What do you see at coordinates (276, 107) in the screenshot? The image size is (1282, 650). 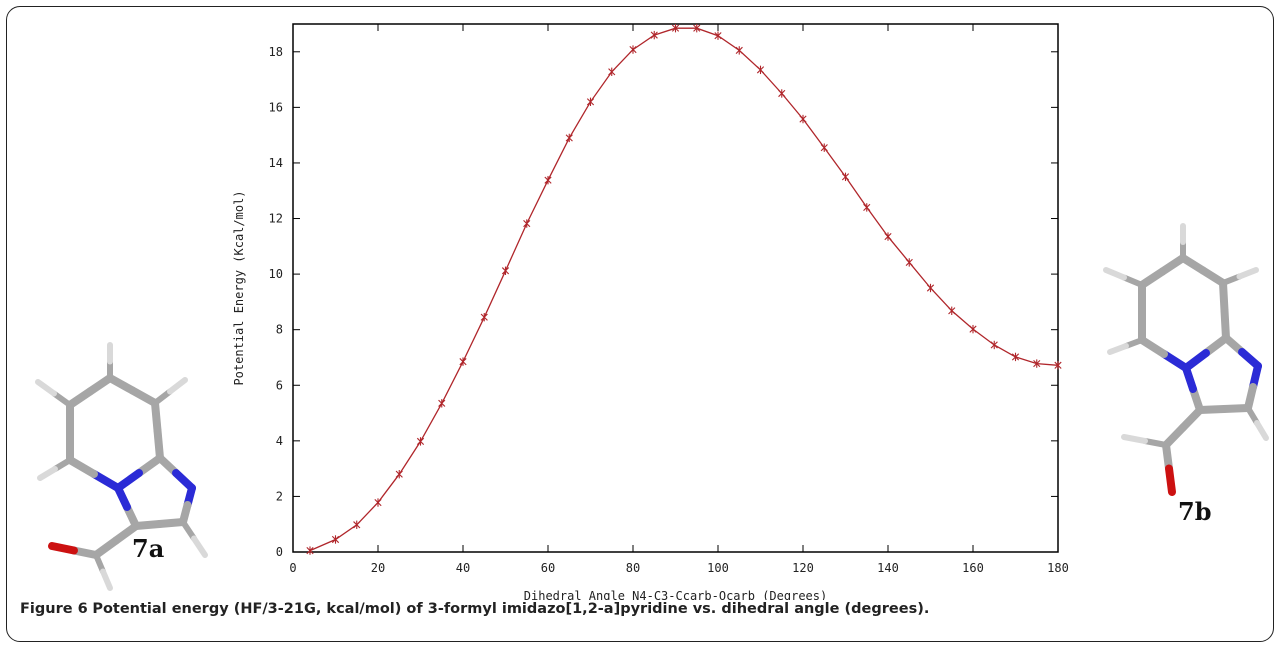 I see `y-tick-label: 16` at bounding box center [276, 107].